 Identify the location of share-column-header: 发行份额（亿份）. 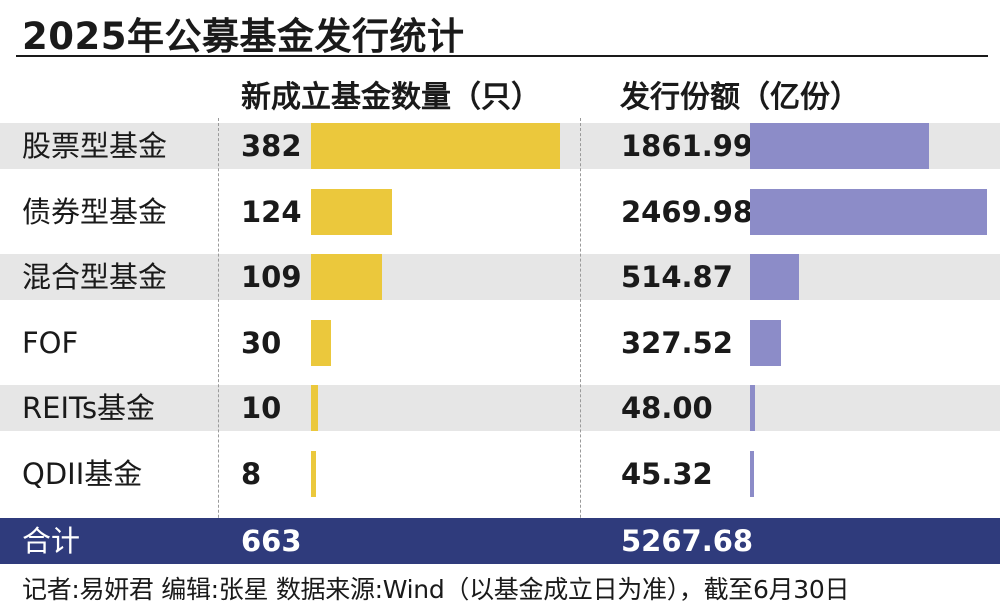
(740, 97).